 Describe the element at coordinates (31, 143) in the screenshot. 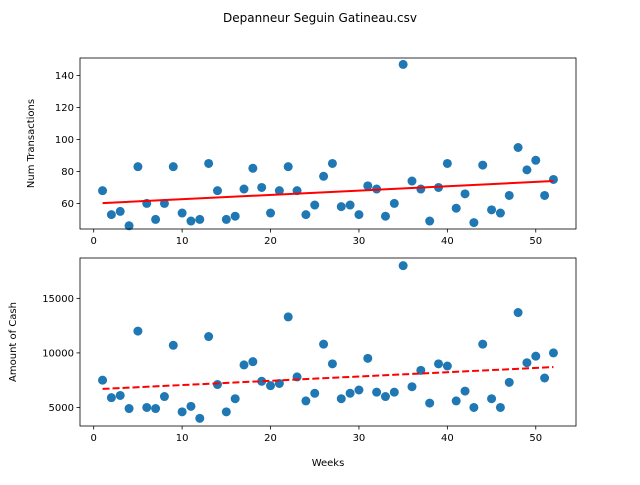

I see `transactions-y-axis-label: Num Transactions` at that location.